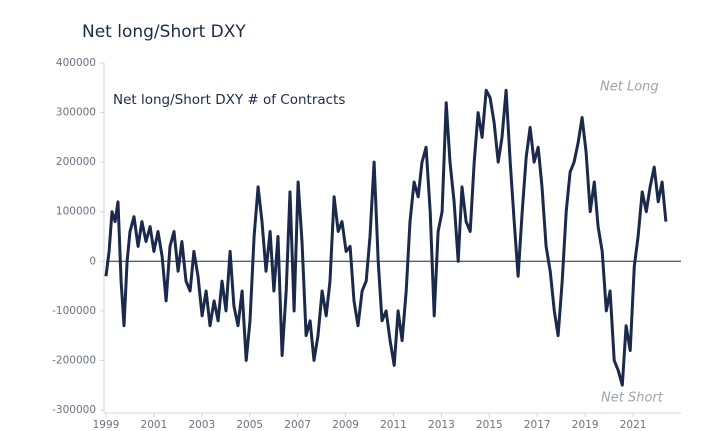 This screenshot has height=431, width=718. Describe the element at coordinates (632, 398) in the screenshot. I see `annotation: Net Short` at that location.